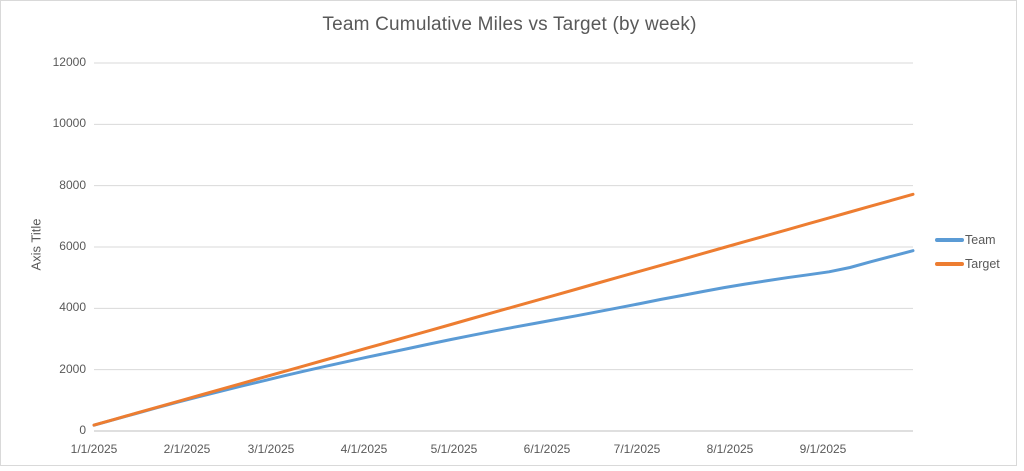 The height and width of the screenshot is (471, 1024). I want to click on y-axis-tick-label: 8000, so click(72, 184).